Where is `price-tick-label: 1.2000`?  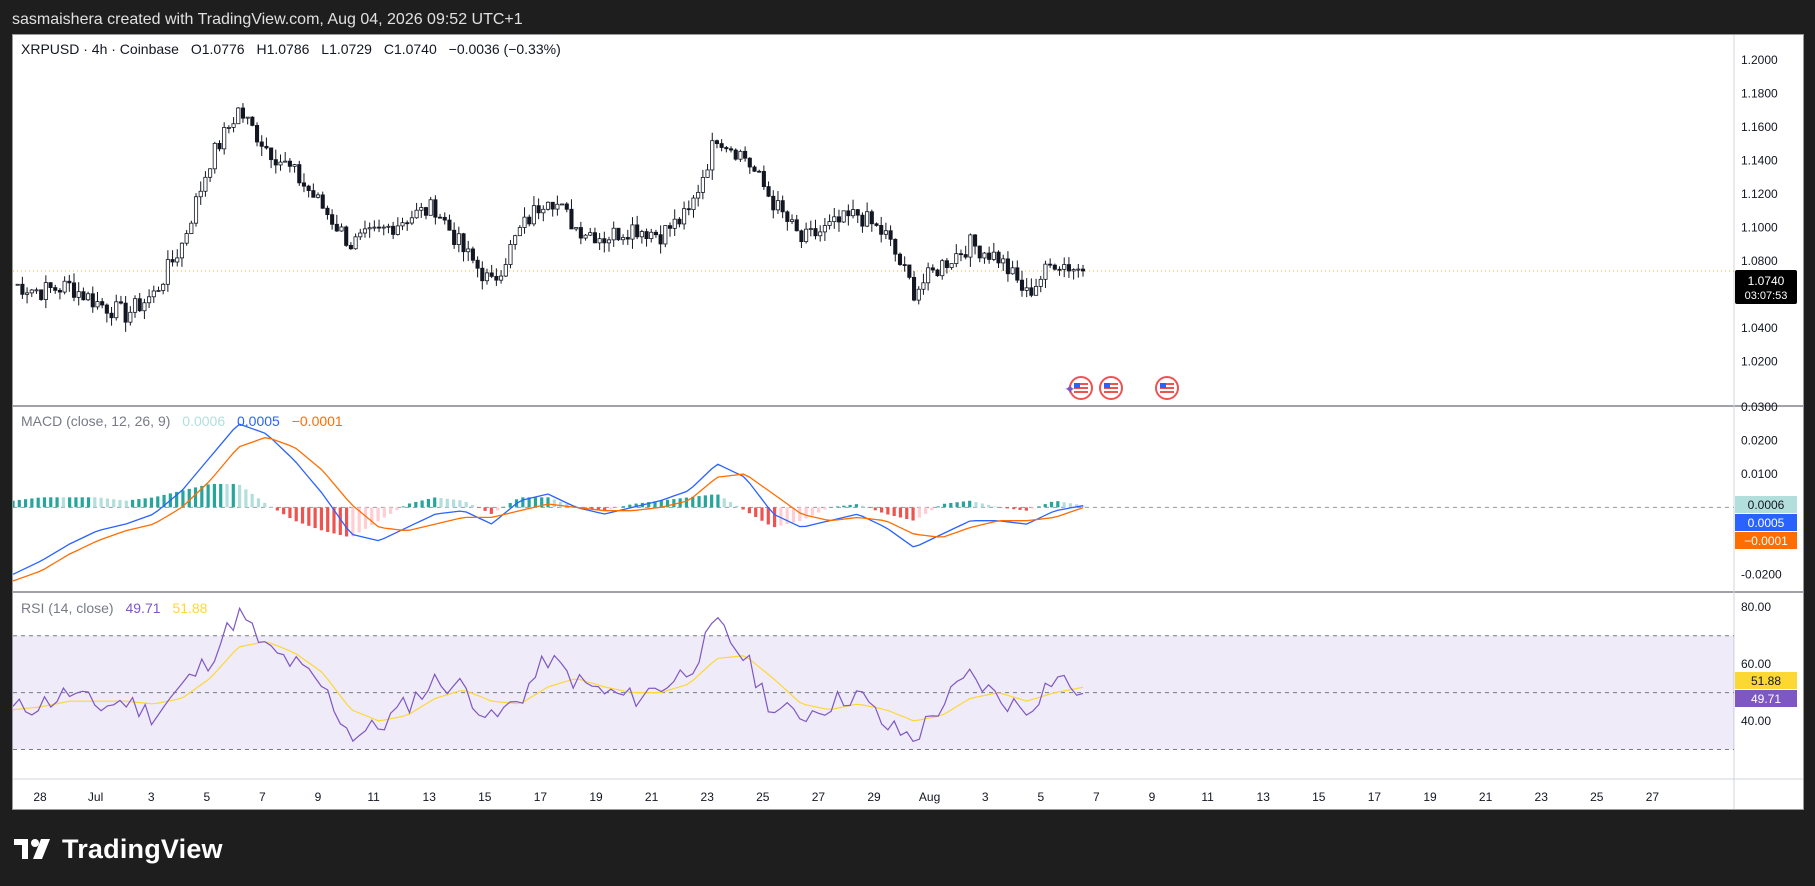 price-tick-label: 1.2000 is located at coordinates (1759, 60).